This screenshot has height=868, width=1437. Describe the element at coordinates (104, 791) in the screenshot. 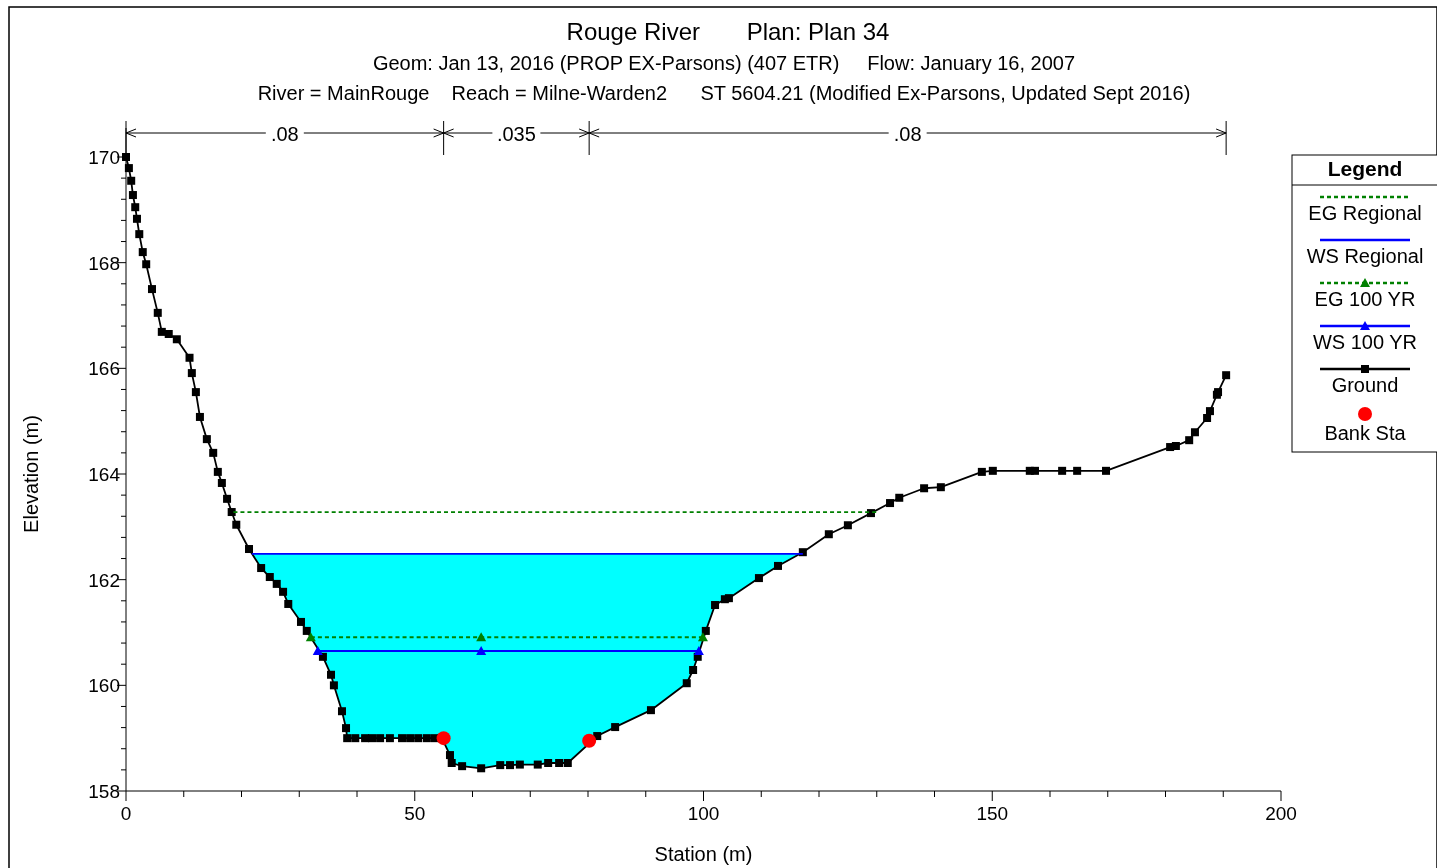

I see `y-tick-label: 158` at that location.